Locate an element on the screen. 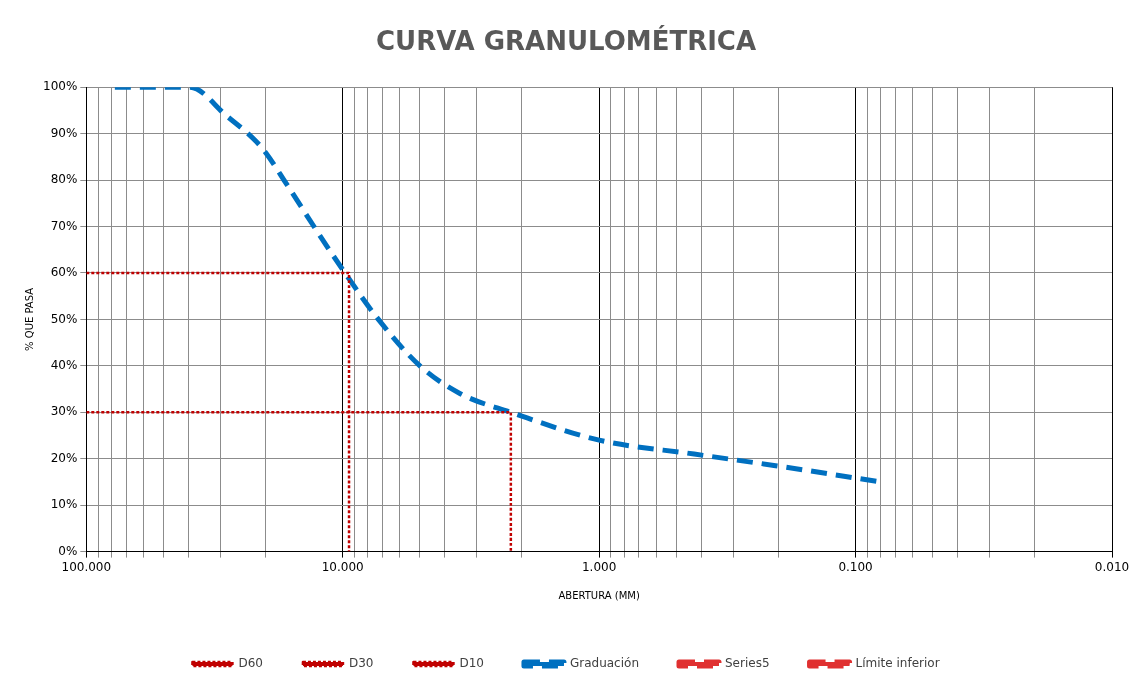 The height and width of the screenshot is (690, 1134). y-tick-label: 10% is located at coordinates (64, 504).